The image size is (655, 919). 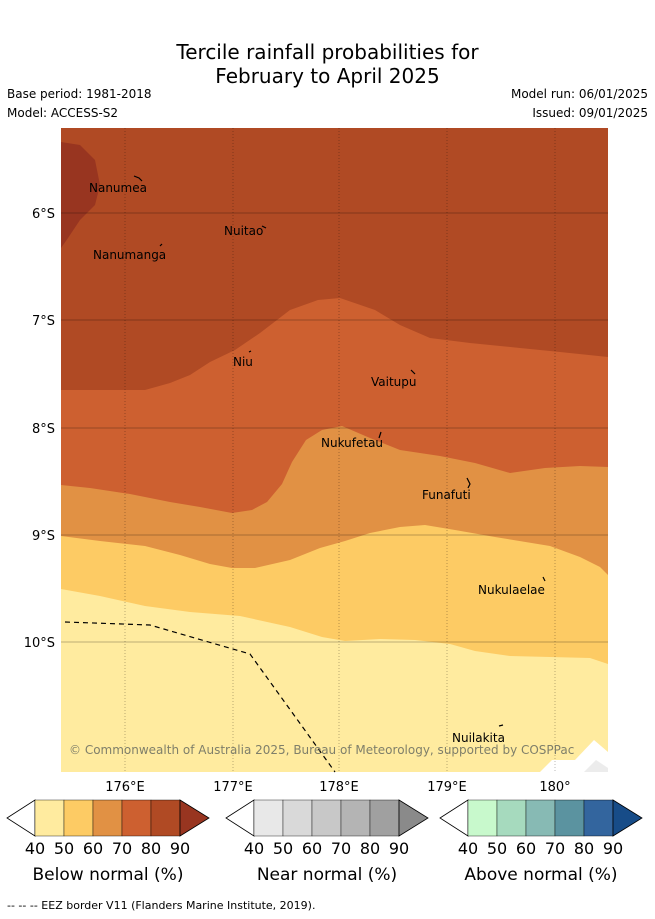 I want to click on island-label-nuitao: Nuitao, so click(x=243, y=231).